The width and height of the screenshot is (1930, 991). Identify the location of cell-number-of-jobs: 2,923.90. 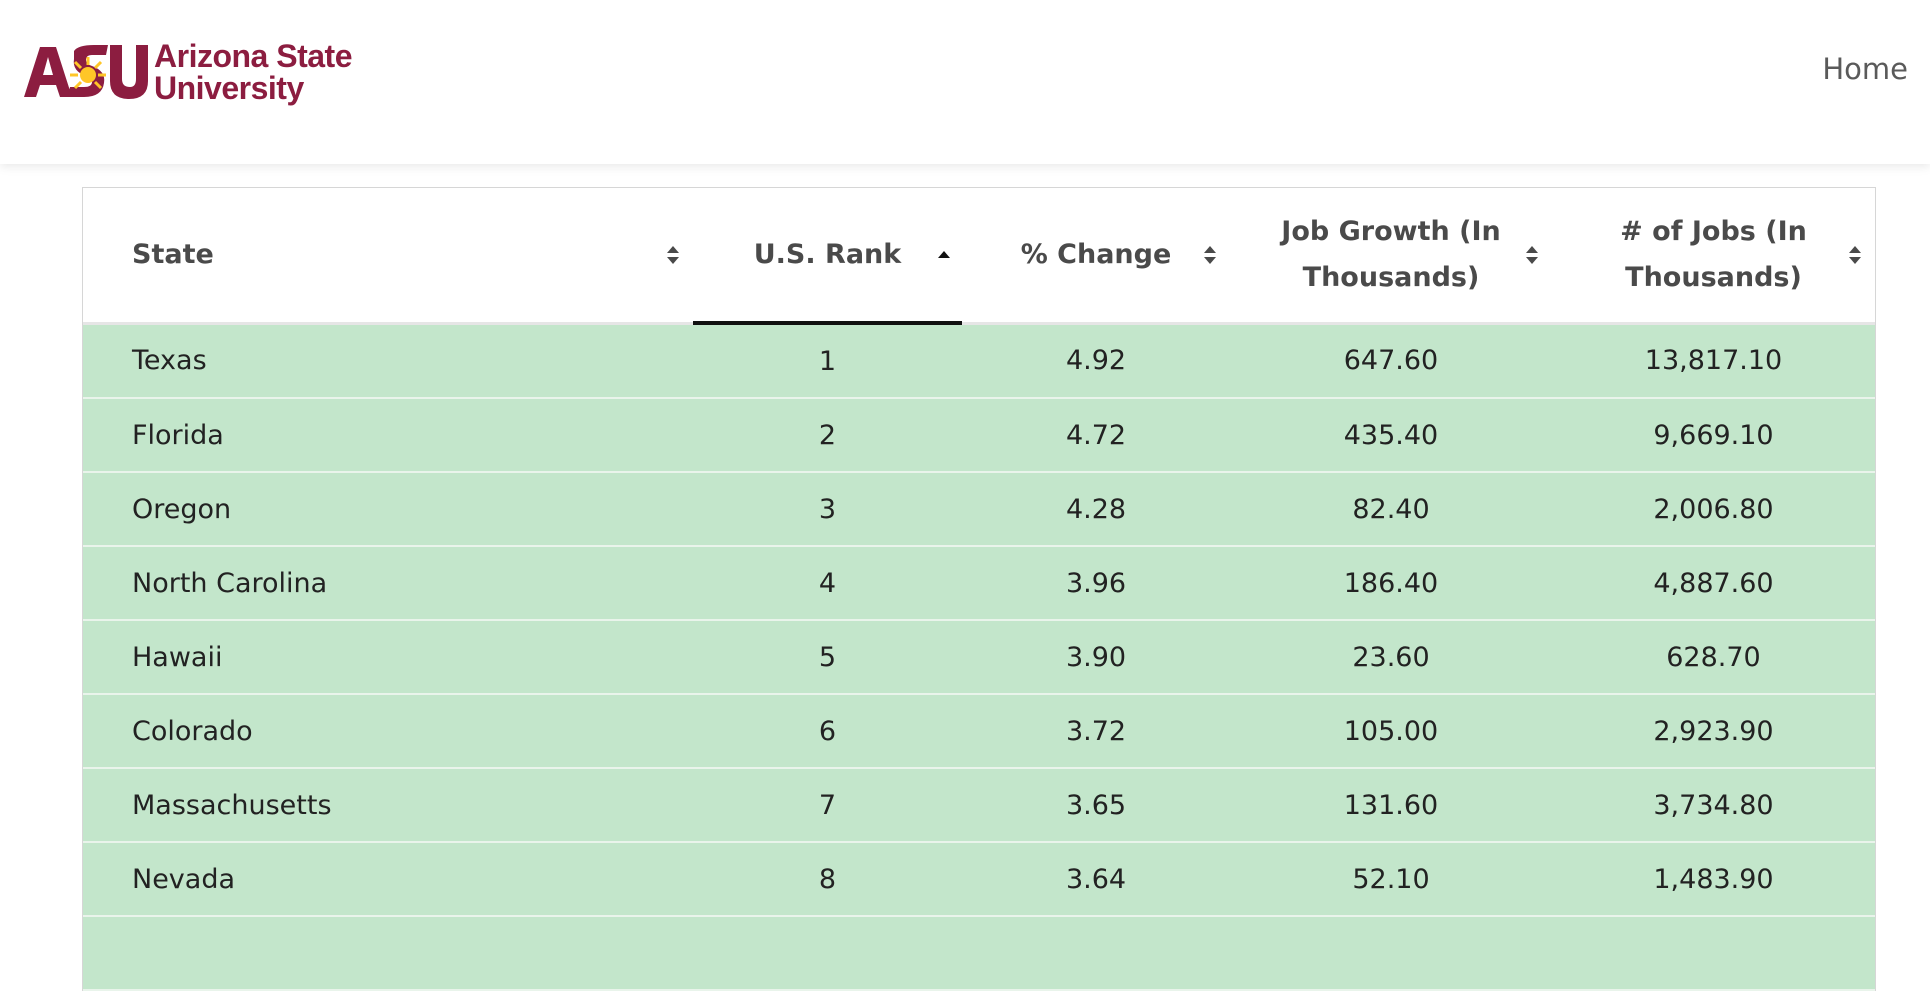
(1713, 731).